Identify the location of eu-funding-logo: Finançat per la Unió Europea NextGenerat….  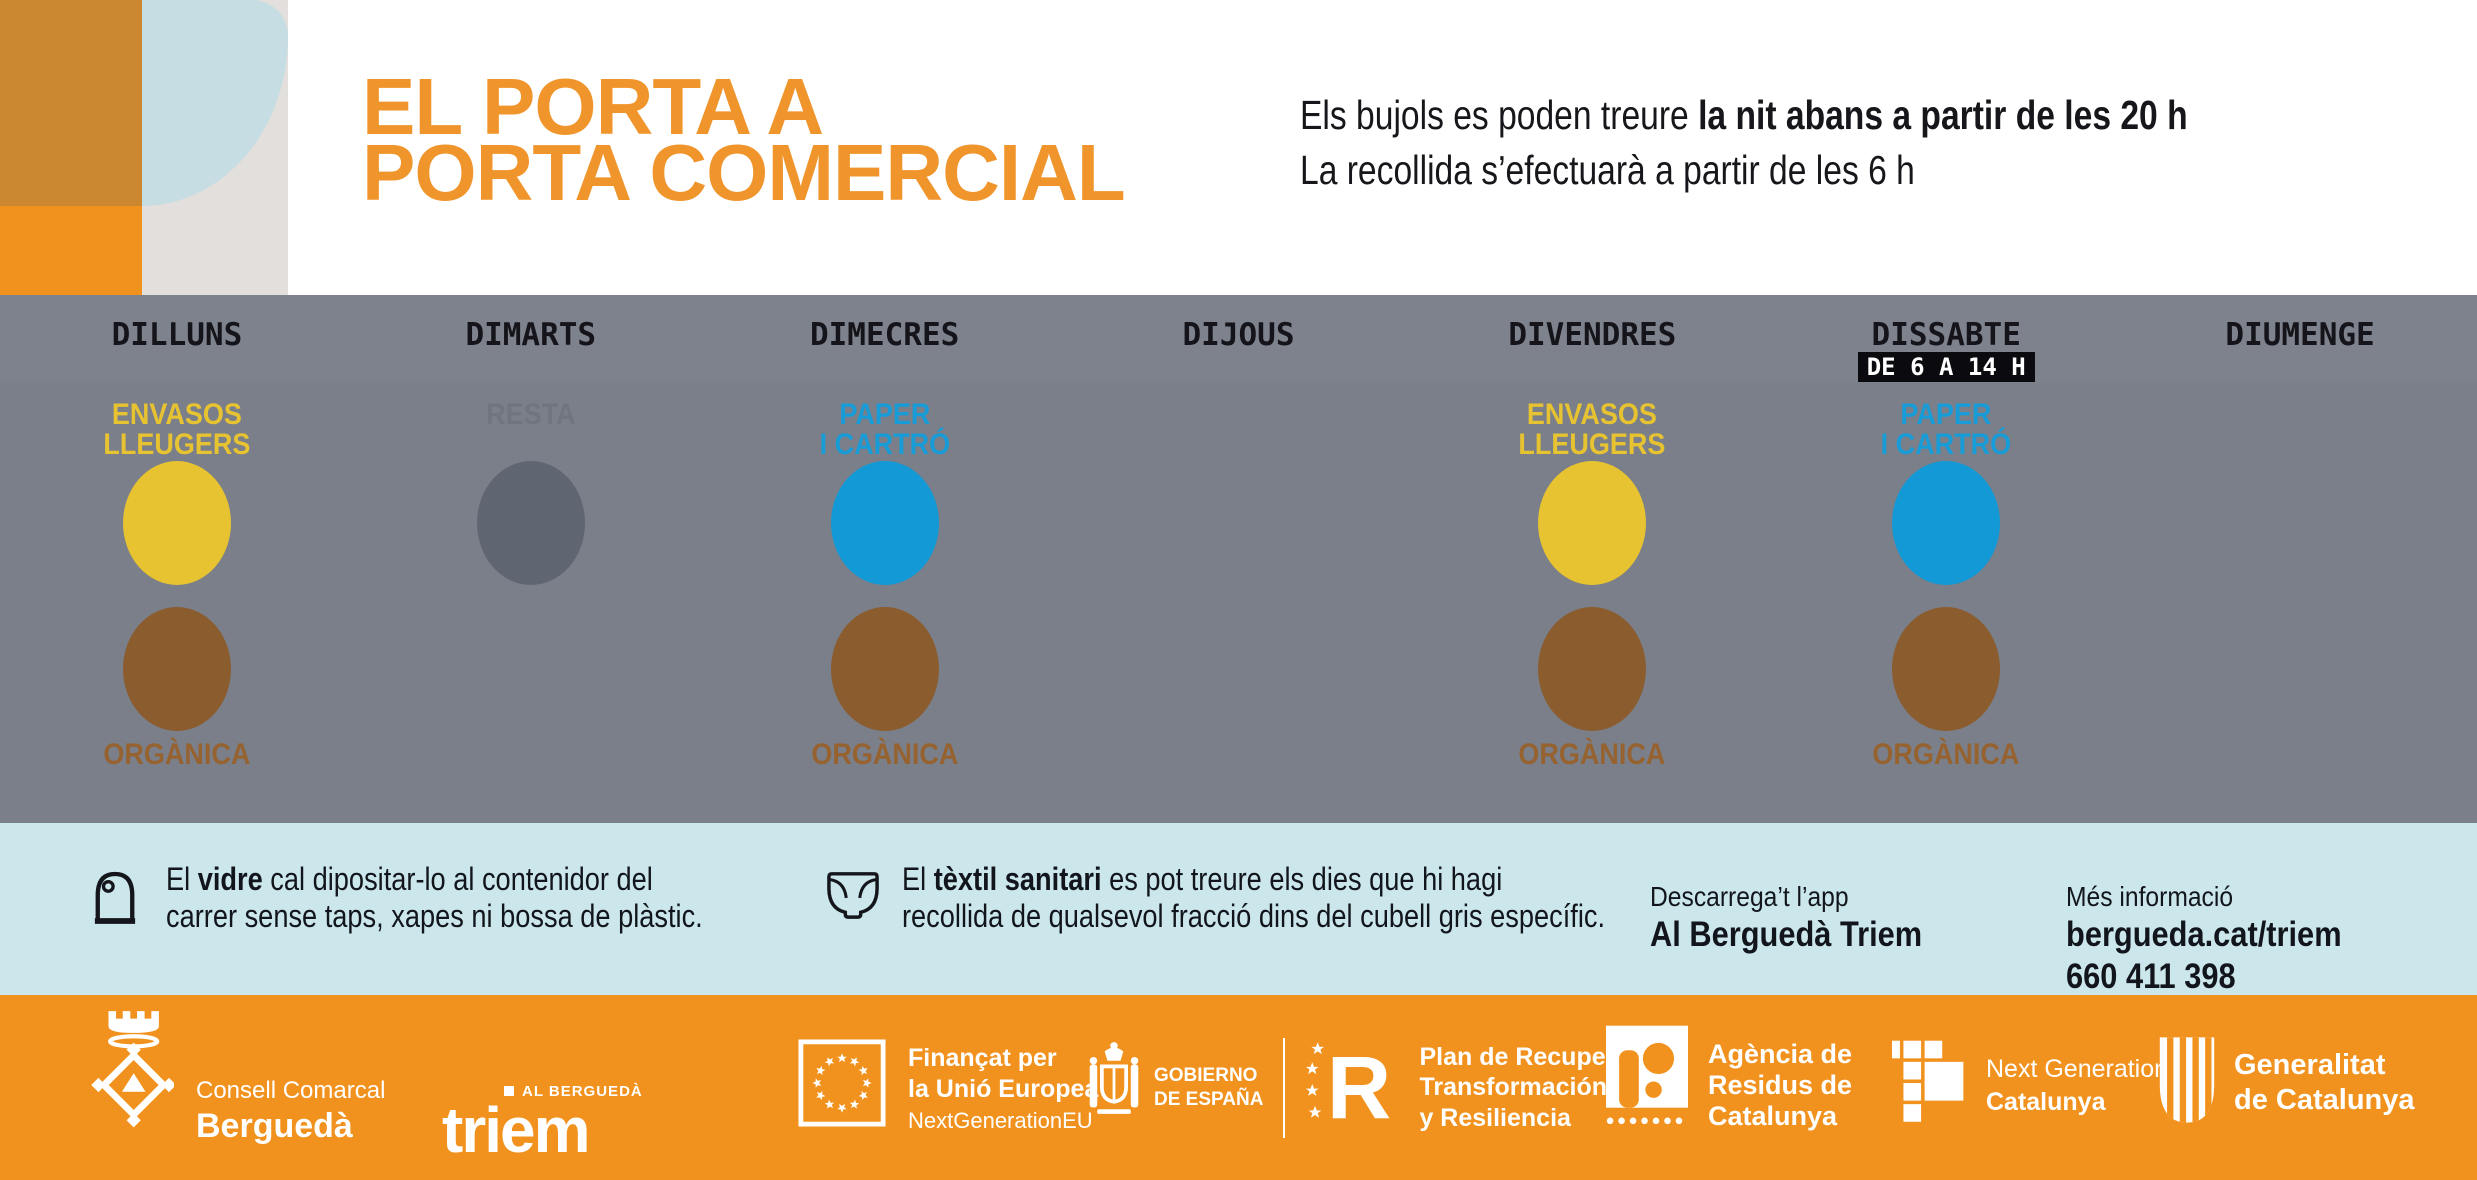
(948, 1087).